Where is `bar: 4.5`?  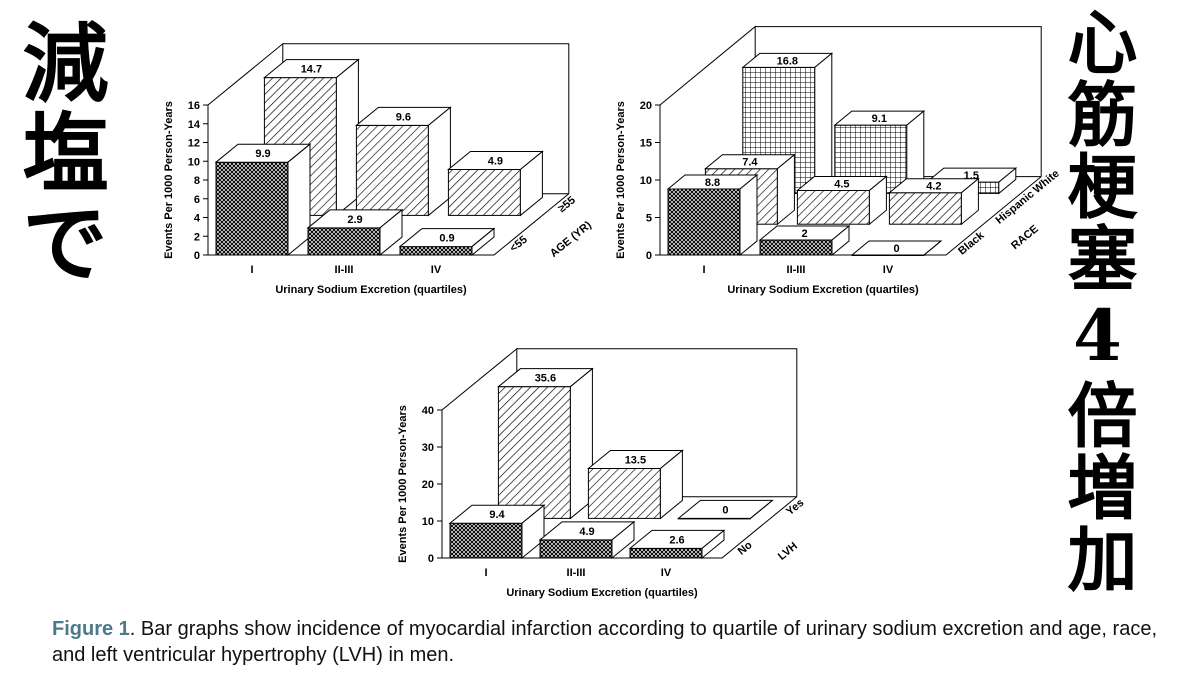 bar: 4.5 is located at coordinates (842, 200).